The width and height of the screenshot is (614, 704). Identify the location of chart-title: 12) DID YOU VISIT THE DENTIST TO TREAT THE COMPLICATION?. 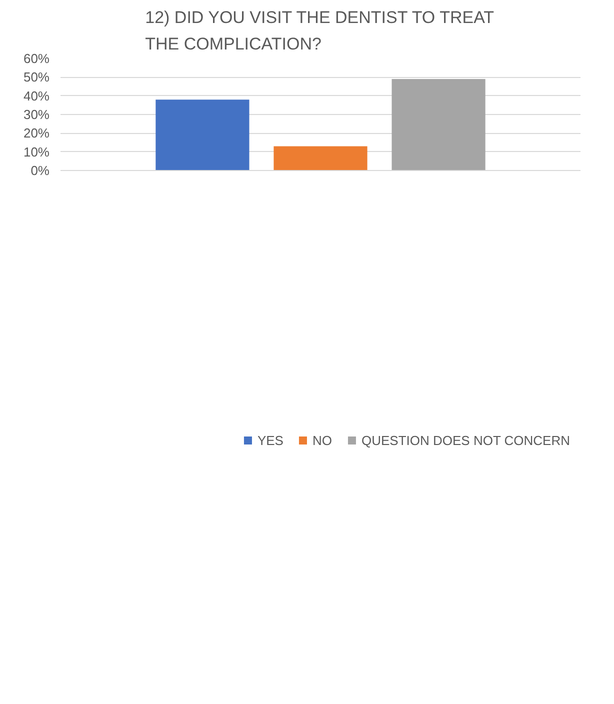
(319, 31).